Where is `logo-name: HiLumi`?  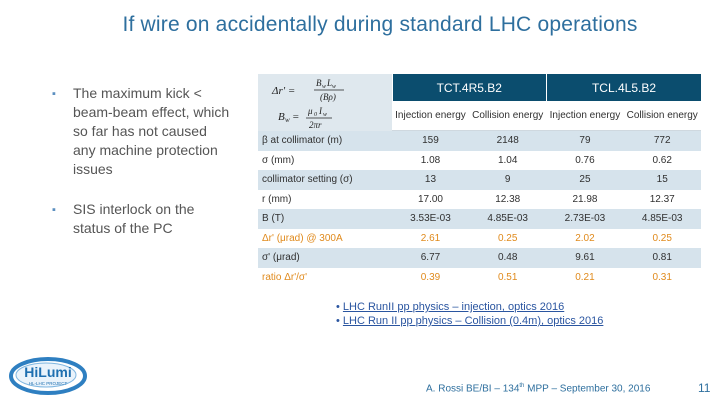
logo-name: HiLumi is located at coordinates (47, 372).